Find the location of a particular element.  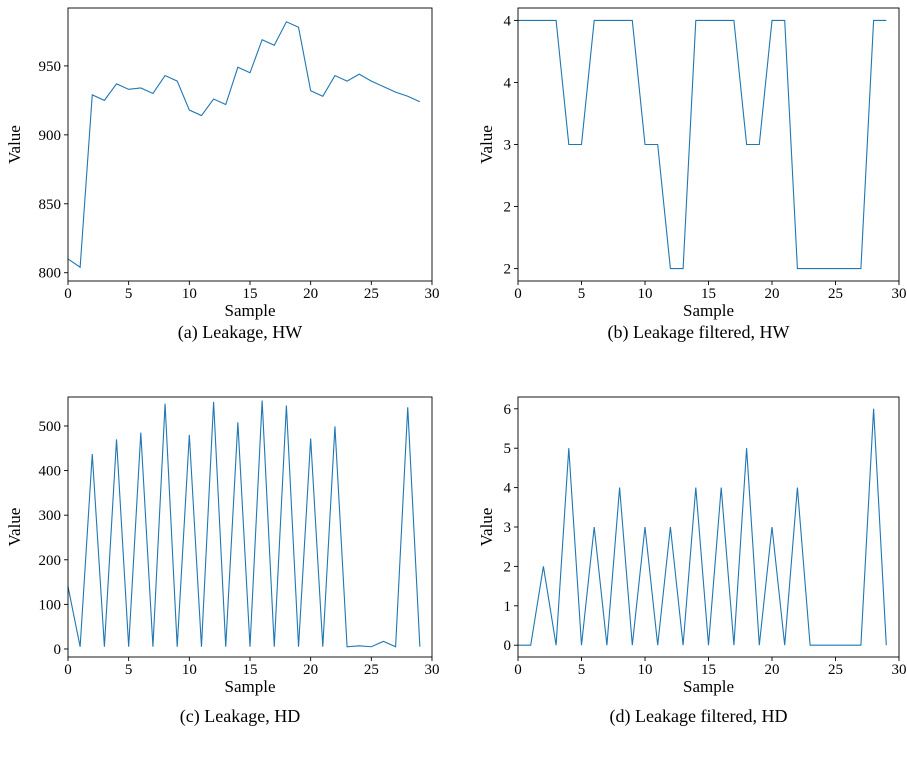

caption: (c) Leakage, HD is located at coordinates (240, 716).